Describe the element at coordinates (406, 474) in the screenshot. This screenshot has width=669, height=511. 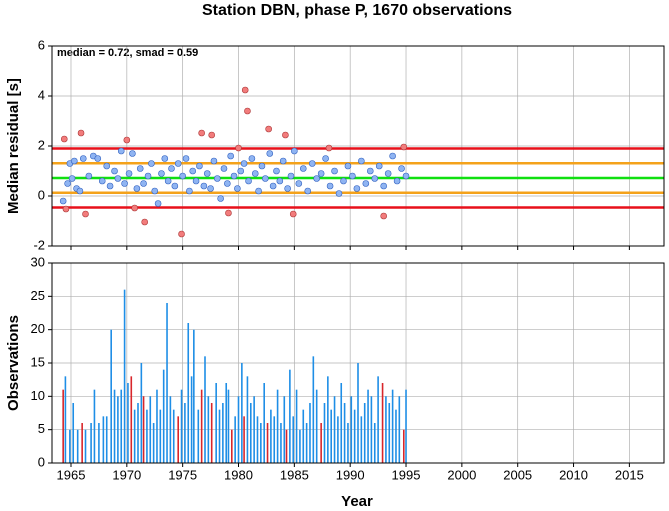
I see `x-tick-label: 1995` at that location.